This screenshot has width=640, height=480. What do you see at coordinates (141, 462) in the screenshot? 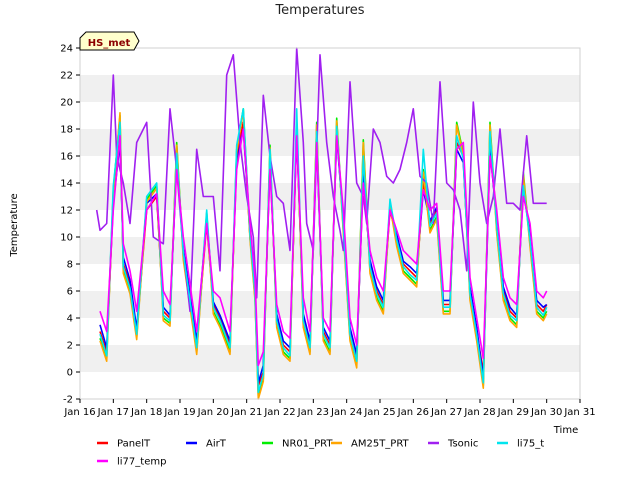
I see `legend-label: li77_temp` at bounding box center [141, 462].